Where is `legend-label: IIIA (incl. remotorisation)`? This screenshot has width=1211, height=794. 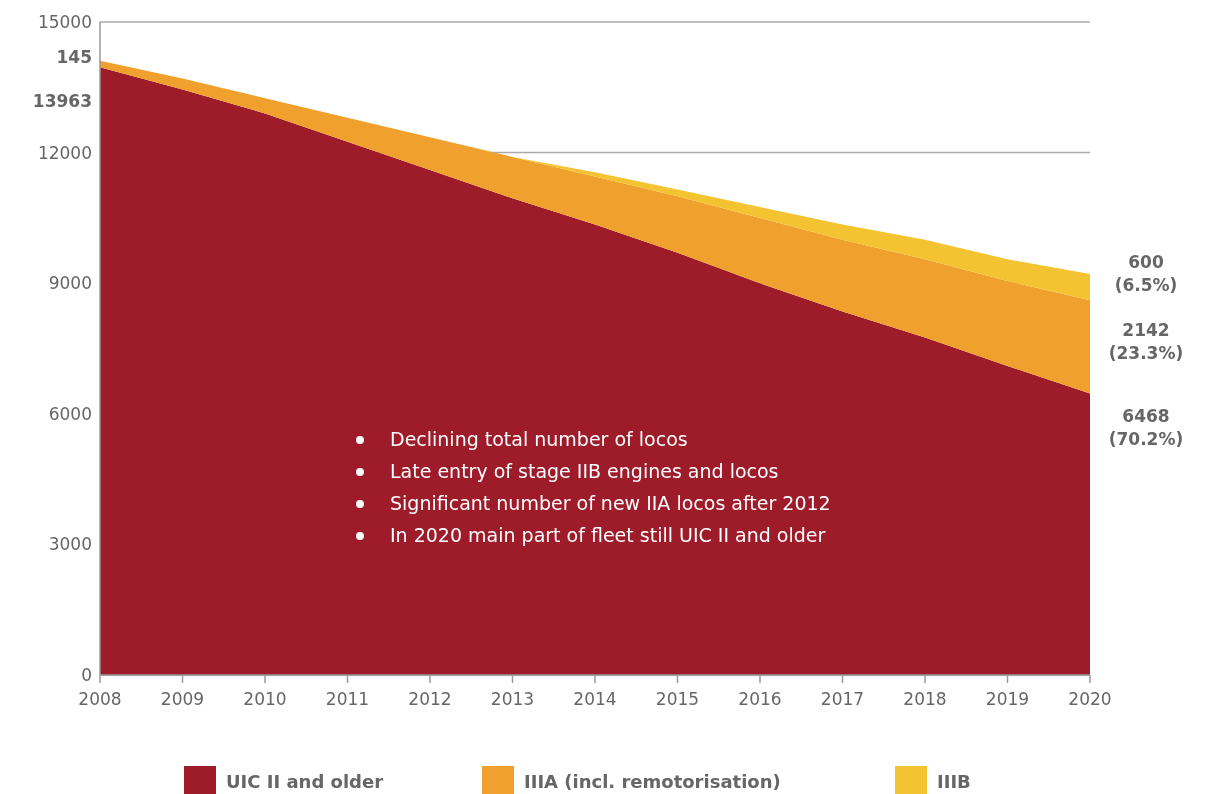
legend-label: IIIA (incl. remotorisation) is located at coordinates (652, 781).